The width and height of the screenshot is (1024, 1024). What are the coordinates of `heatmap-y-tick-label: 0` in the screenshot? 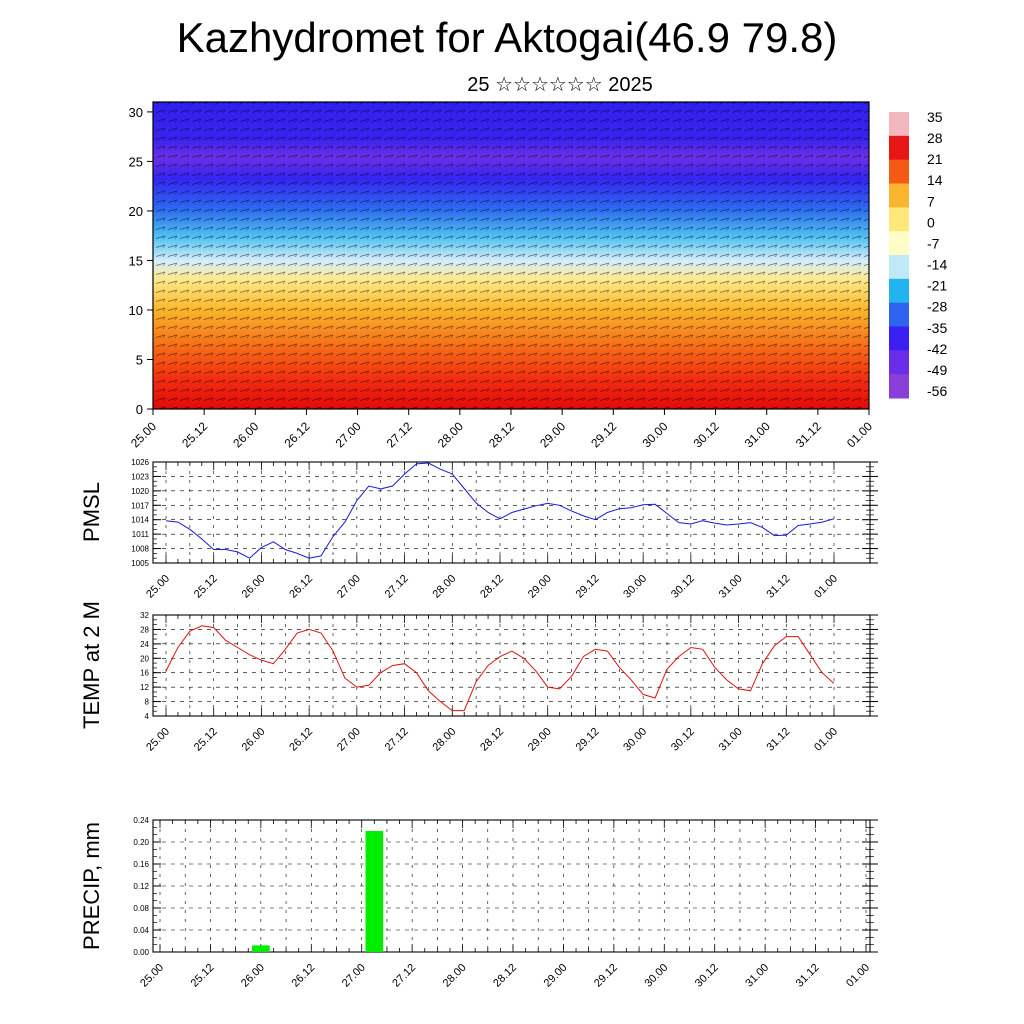 It's located at (139, 409).